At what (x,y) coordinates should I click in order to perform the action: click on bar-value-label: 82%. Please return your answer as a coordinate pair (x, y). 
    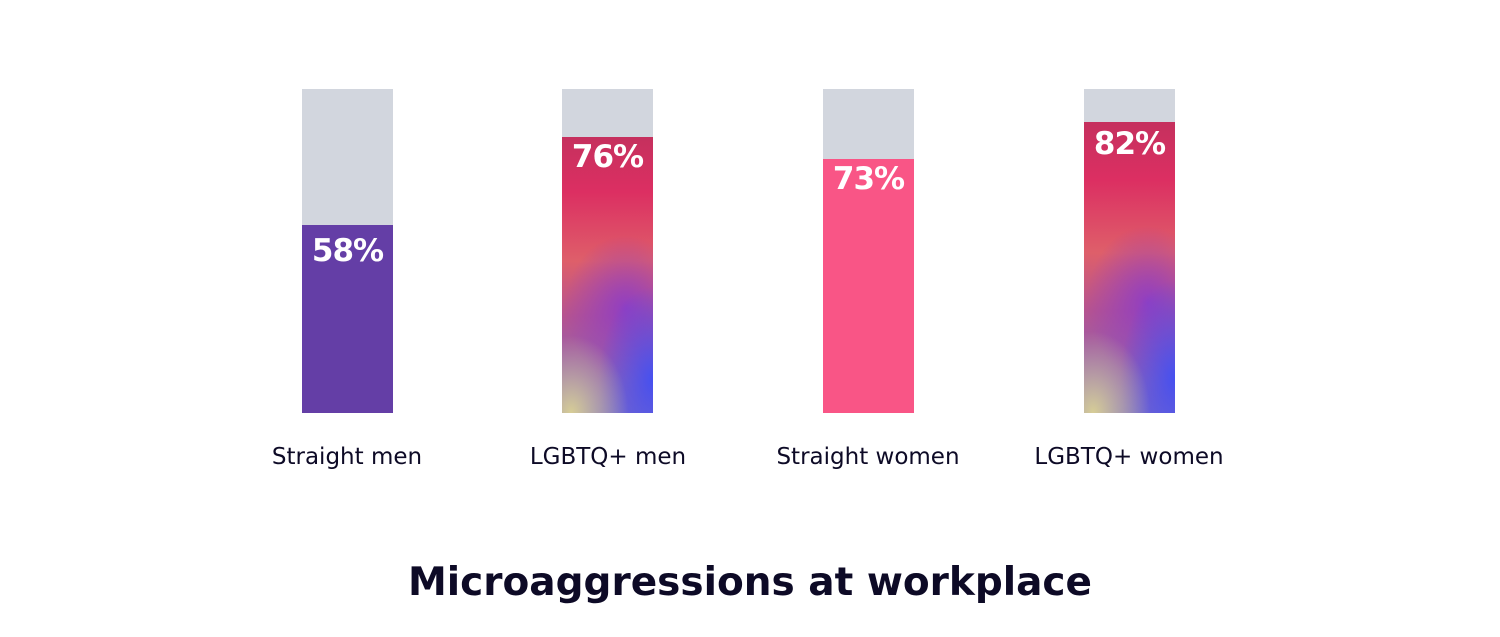
    Looking at the image, I should click on (1129, 144).